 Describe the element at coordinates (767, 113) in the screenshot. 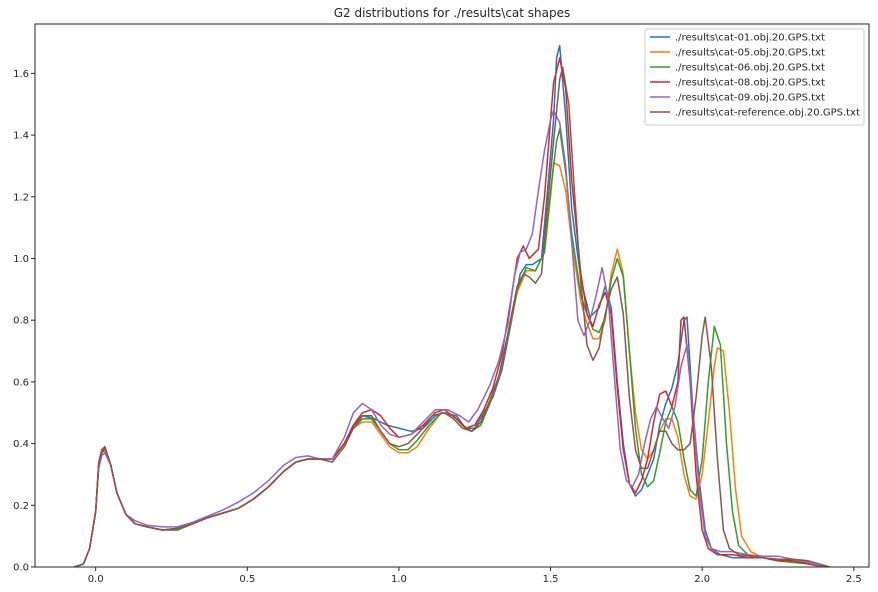

I see `legend-label: ./results\cat-reference.obj.20.GPS.txt` at that location.